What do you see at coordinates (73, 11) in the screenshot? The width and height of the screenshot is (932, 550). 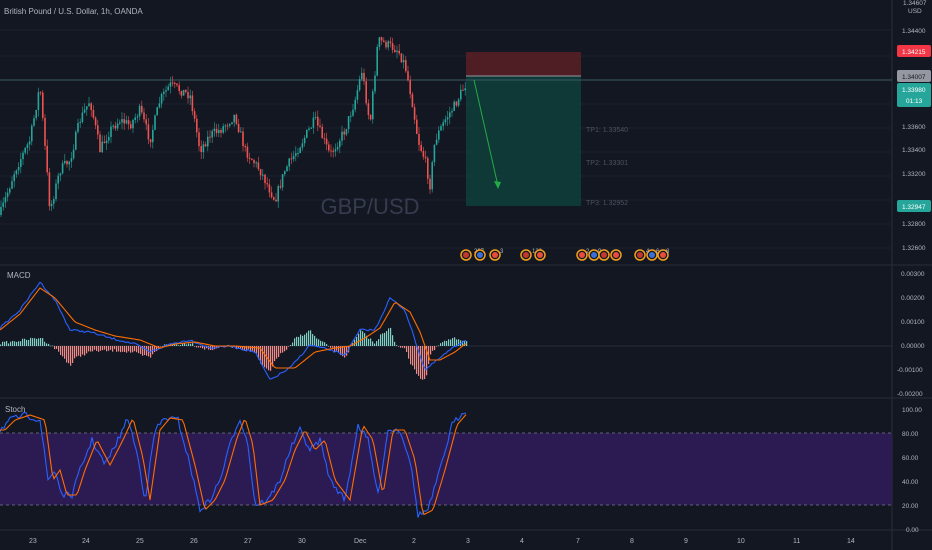 I see `symbol-title: British Pound / U.S. Dollar, 1h, OANDA` at bounding box center [73, 11].